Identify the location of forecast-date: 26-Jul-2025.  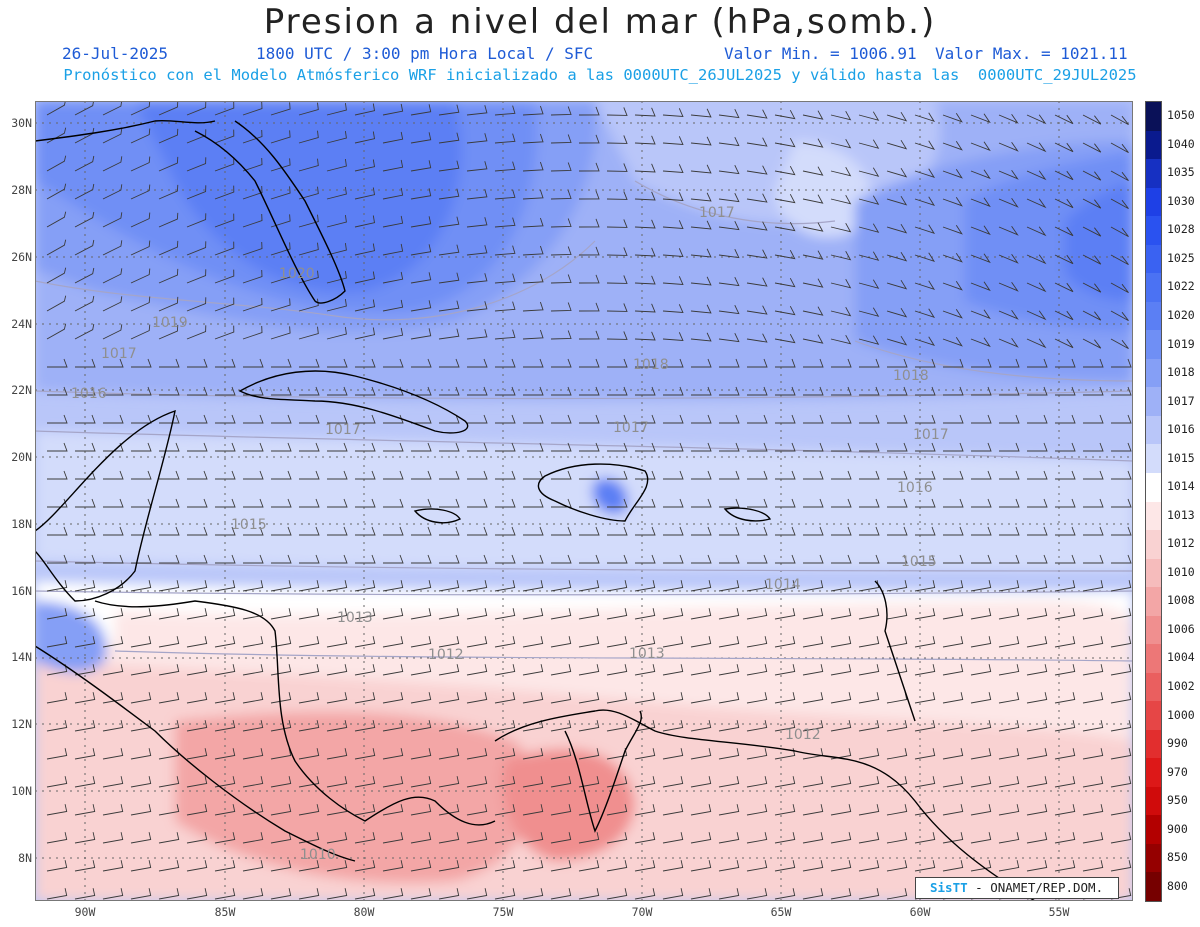
(115, 53).